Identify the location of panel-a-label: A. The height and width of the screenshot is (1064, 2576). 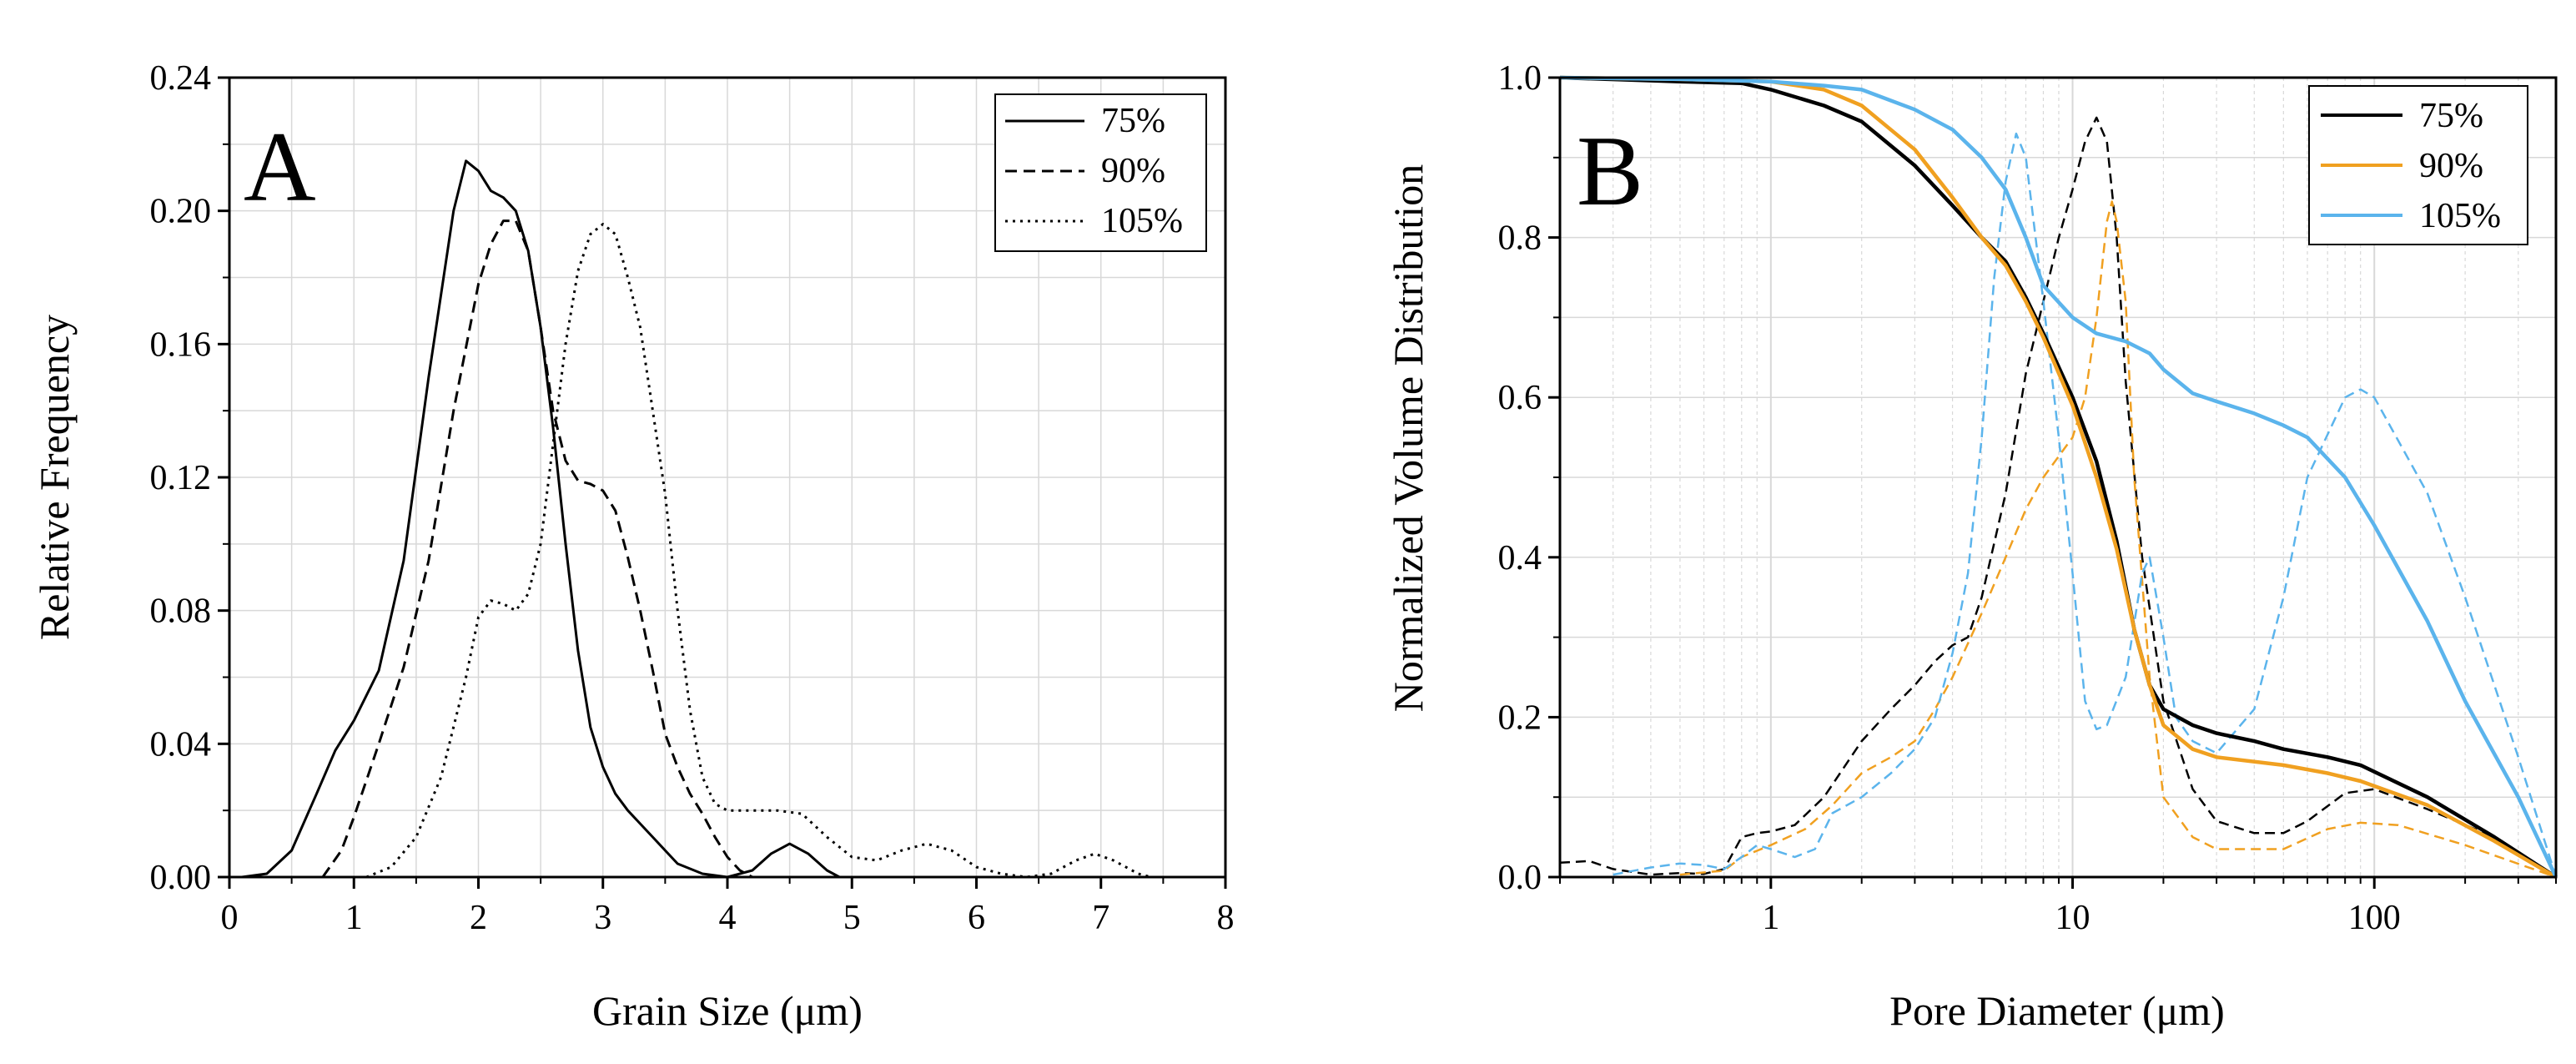
(280, 166).